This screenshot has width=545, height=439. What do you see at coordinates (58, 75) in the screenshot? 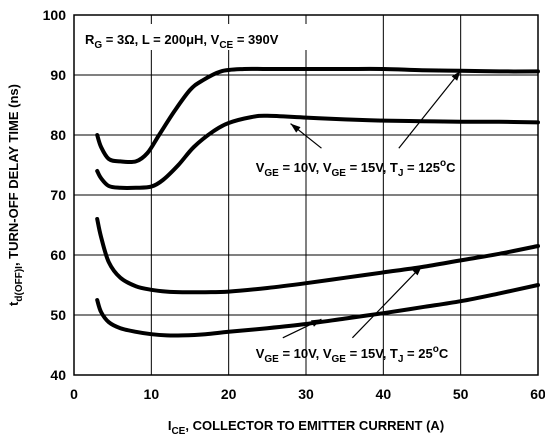
I see `y-tick-label: 90` at bounding box center [58, 75].